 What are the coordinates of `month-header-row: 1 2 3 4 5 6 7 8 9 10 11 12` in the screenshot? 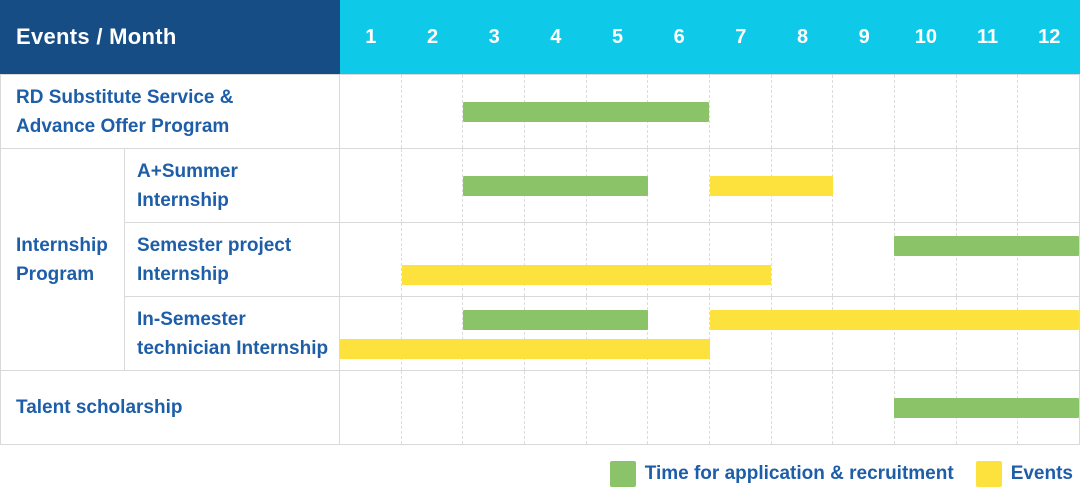 It's located at (710, 37).